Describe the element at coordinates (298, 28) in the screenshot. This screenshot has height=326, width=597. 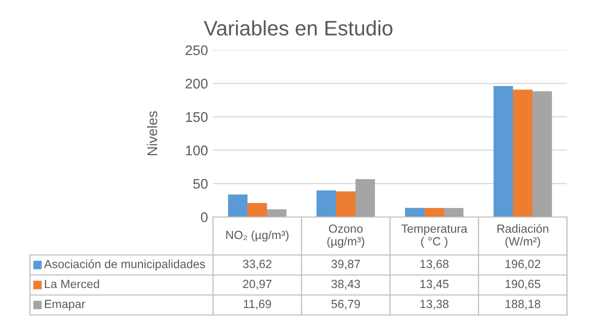
I see `chart-title: Variables en Estudio` at that location.